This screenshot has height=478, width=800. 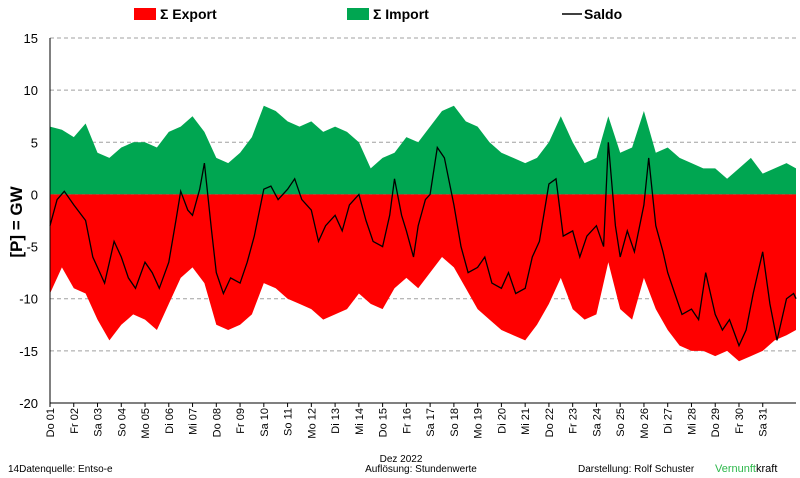 I want to click on x-tick-label: Mo 05, so click(x=146, y=423).